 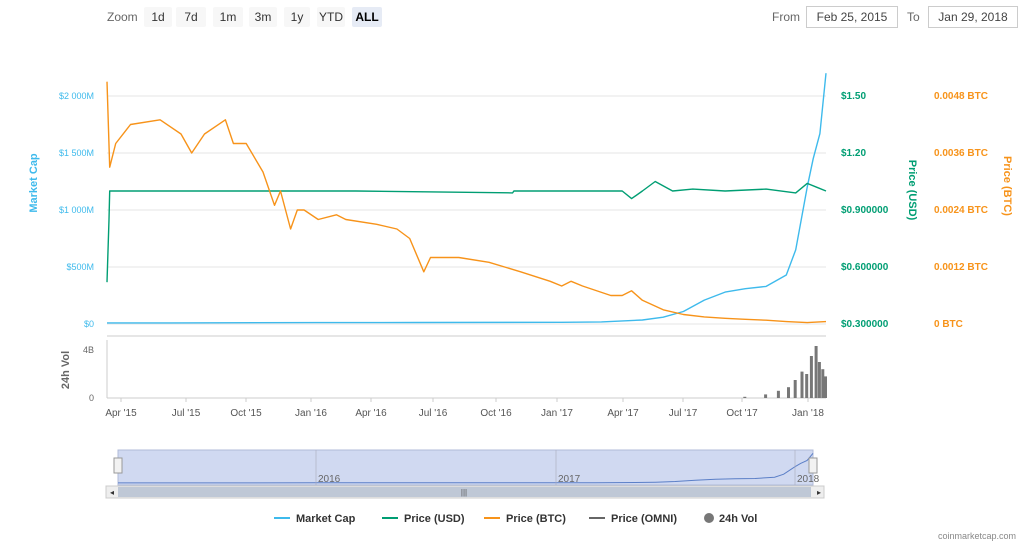 What do you see at coordinates (786, 17) in the screenshot?
I see `from-label: From` at bounding box center [786, 17].